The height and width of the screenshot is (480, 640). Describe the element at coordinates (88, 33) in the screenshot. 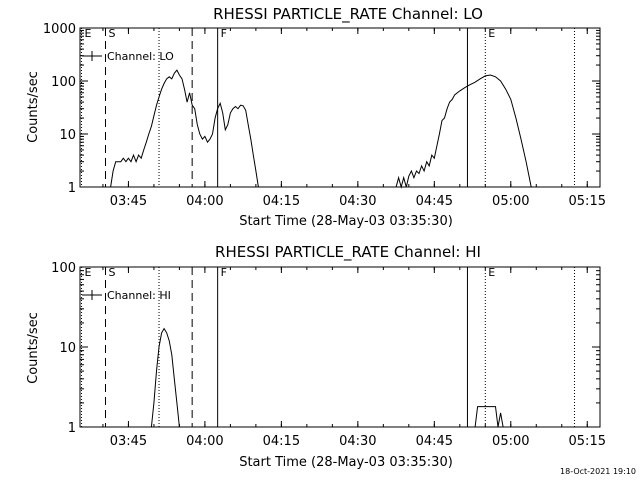

I see `lo-marker-label-e-0: E` at that location.